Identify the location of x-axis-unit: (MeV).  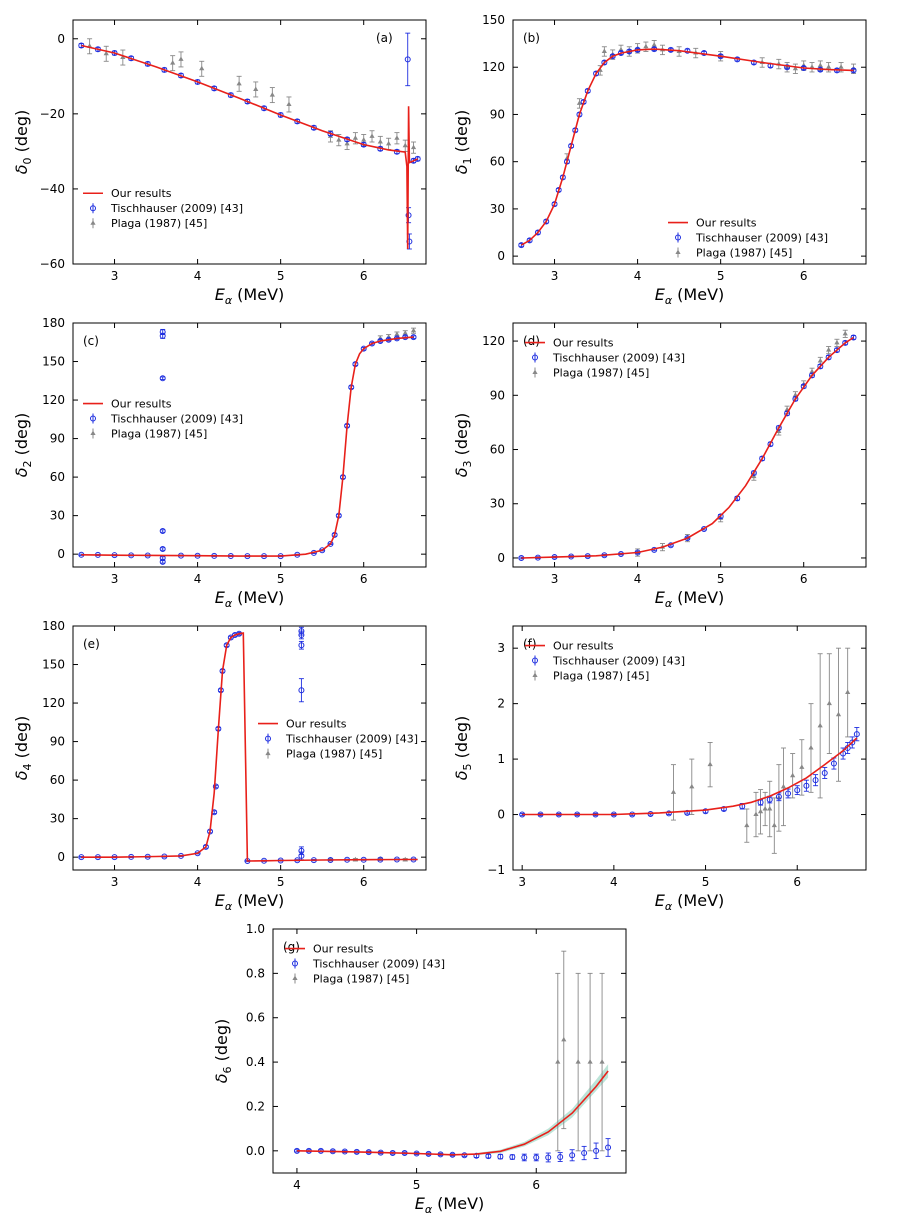
(698, 597).